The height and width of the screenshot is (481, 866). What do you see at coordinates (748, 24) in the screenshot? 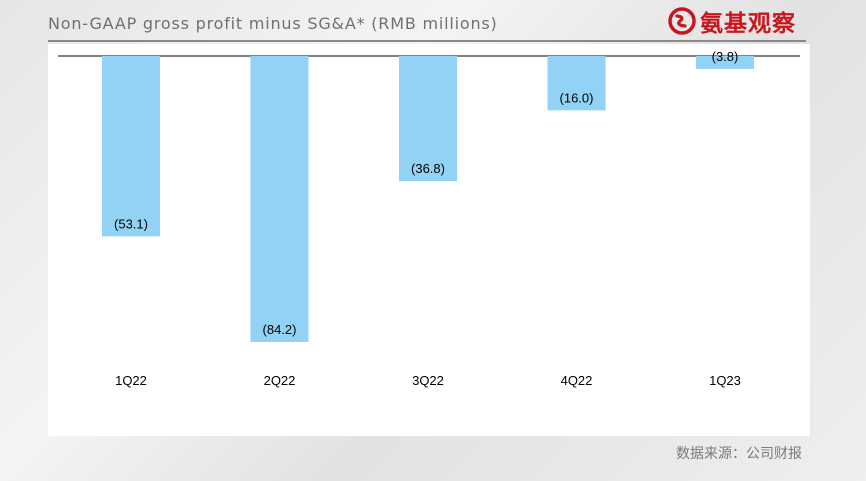
I see `logo-text: 氨基观察` at bounding box center [748, 24].